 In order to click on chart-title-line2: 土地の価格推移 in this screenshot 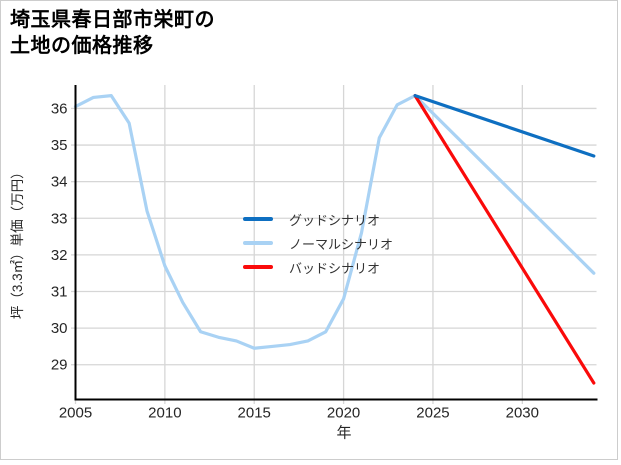, I will do `click(82, 46)`.